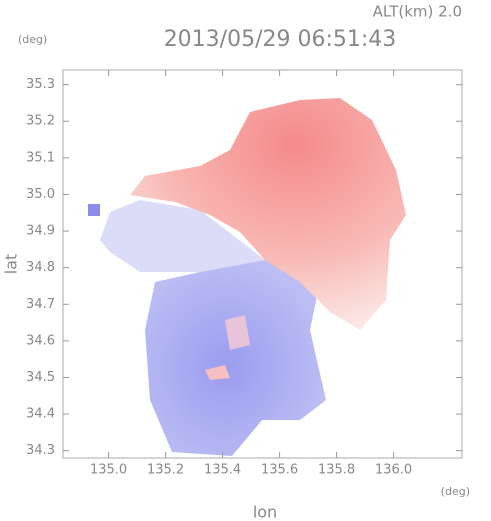 The width and height of the screenshot is (491, 521). I want to click on x-tick-label: 135.0, so click(108, 470).